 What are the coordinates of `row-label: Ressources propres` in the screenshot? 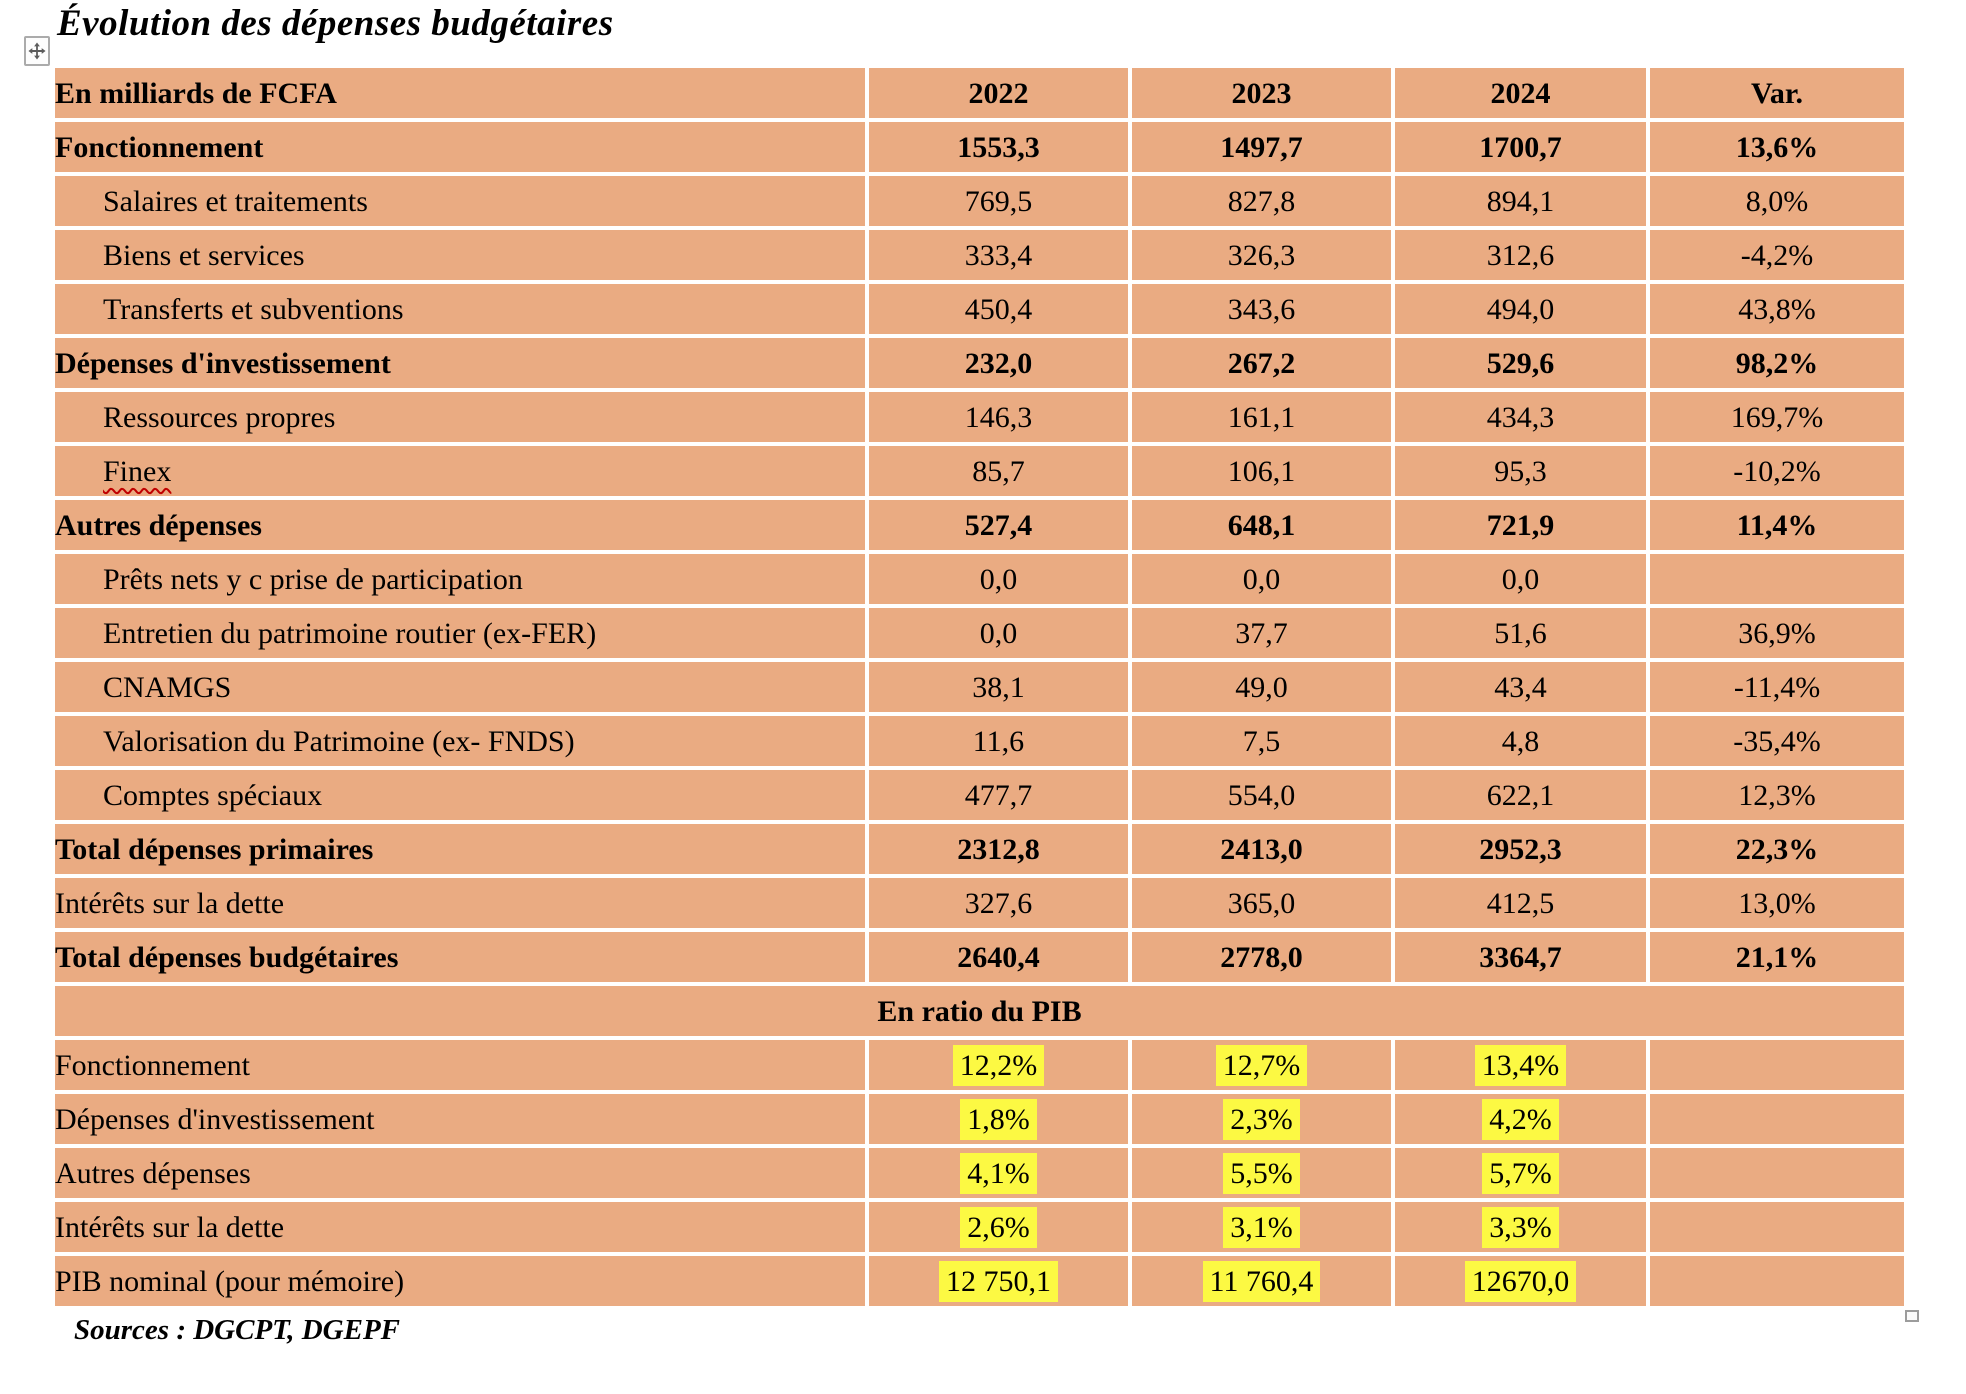 It's located at (460, 417).